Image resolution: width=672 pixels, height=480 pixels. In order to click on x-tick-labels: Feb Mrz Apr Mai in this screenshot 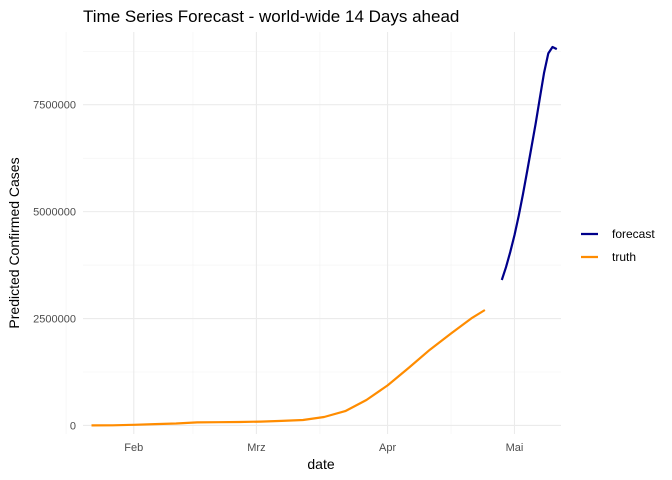, I will do `click(323, 448)`.